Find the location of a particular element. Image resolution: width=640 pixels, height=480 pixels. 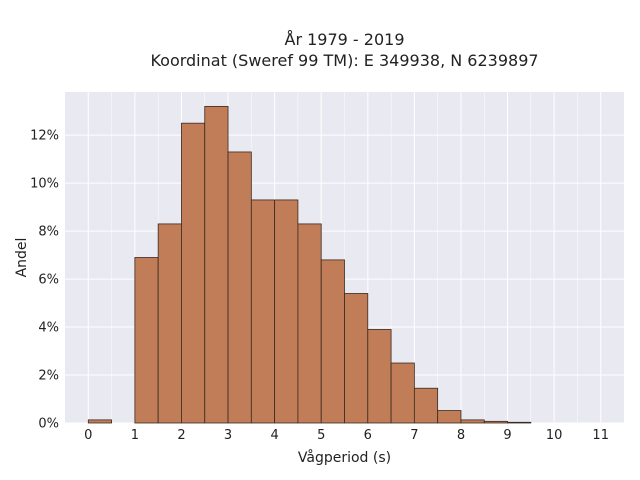

x-tick-label: 10 is located at coordinates (554, 435).